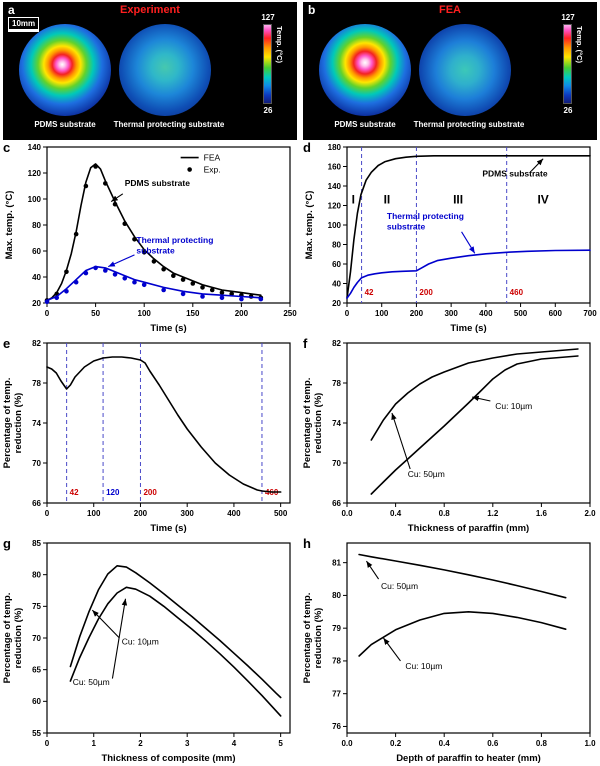  What do you see at coordinates (335, 147) in the screenshot?
I see `svg-text: 180` at bounding box center [335, 147].